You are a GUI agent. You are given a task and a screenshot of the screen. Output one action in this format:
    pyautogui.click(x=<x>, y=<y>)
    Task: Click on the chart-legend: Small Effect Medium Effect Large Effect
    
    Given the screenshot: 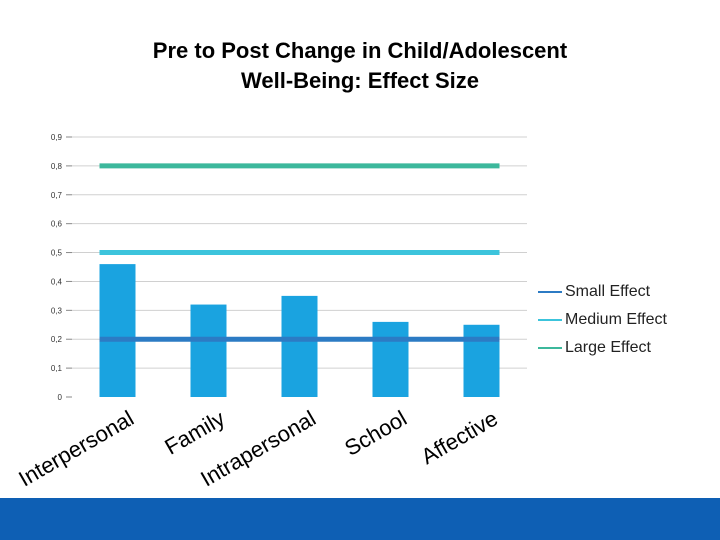 What is the action you would take?
    pyautogui.click(x=602, y=320)
    